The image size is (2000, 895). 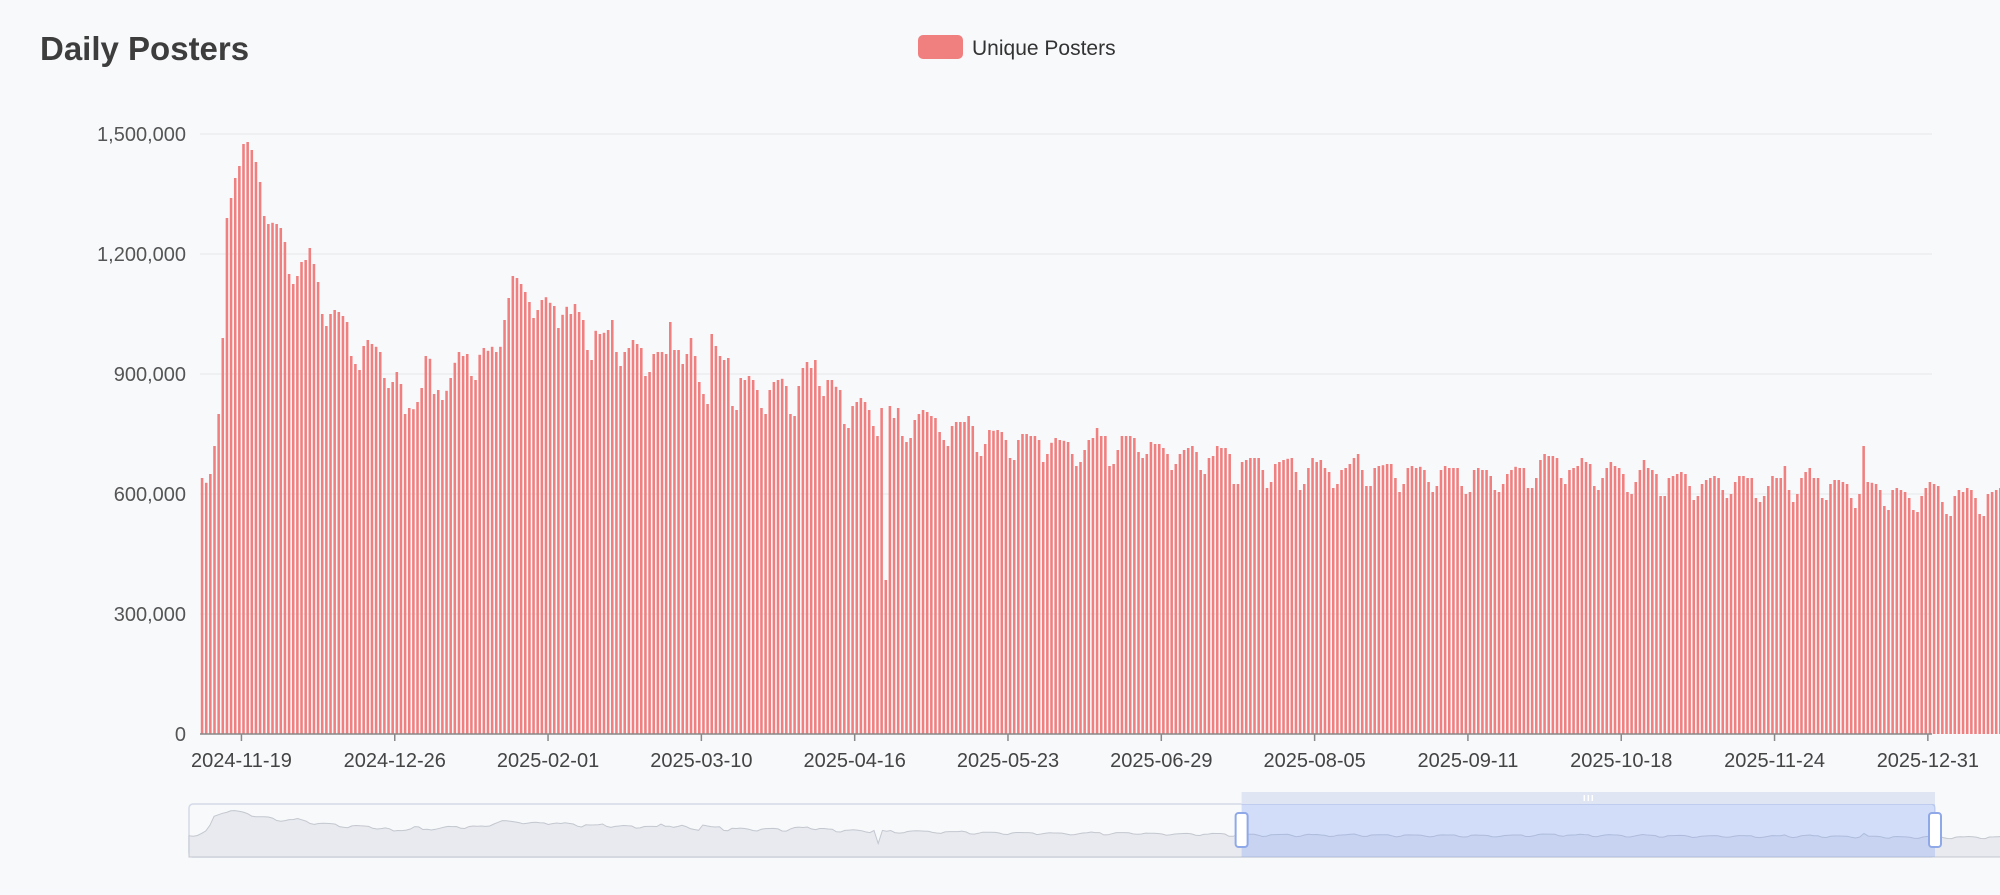 What do you see at coordinates (141, 255) in the screenshot?
I see `y-tick-label: 1,200,000` at bounding box center [141, 255].